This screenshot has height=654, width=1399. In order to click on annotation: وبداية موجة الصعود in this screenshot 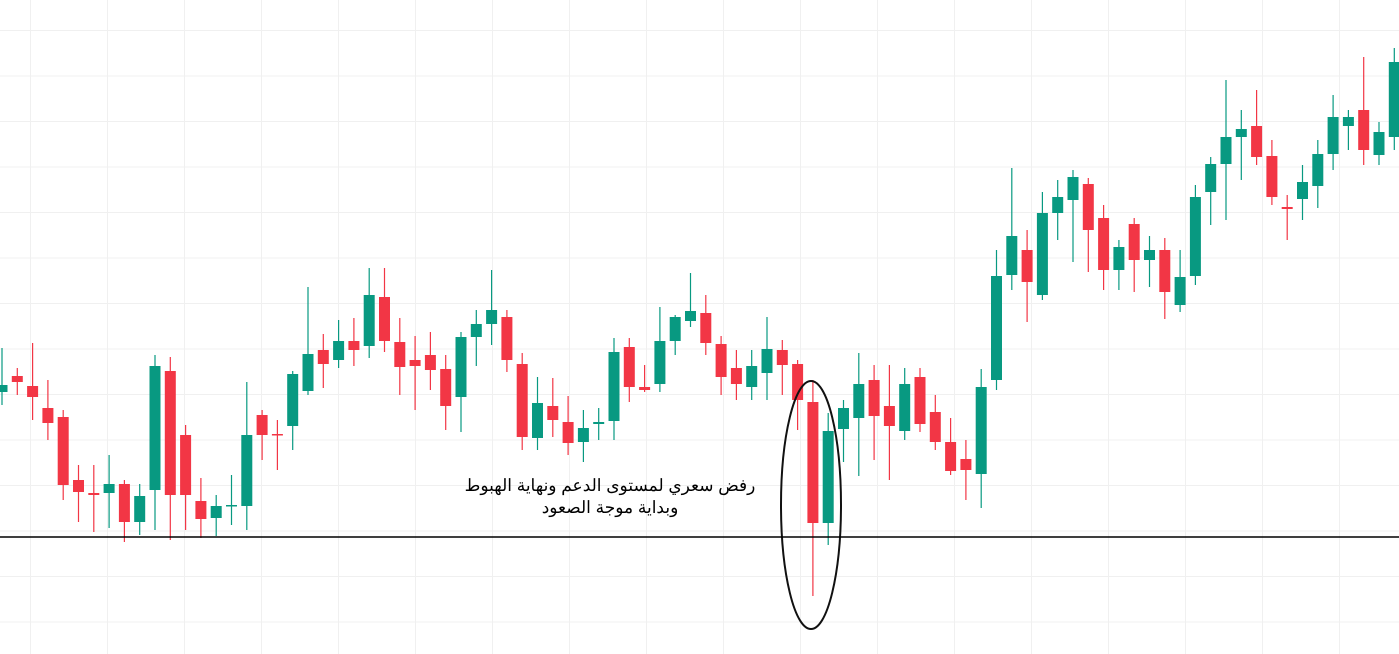, I will do `click(610, 508)`.